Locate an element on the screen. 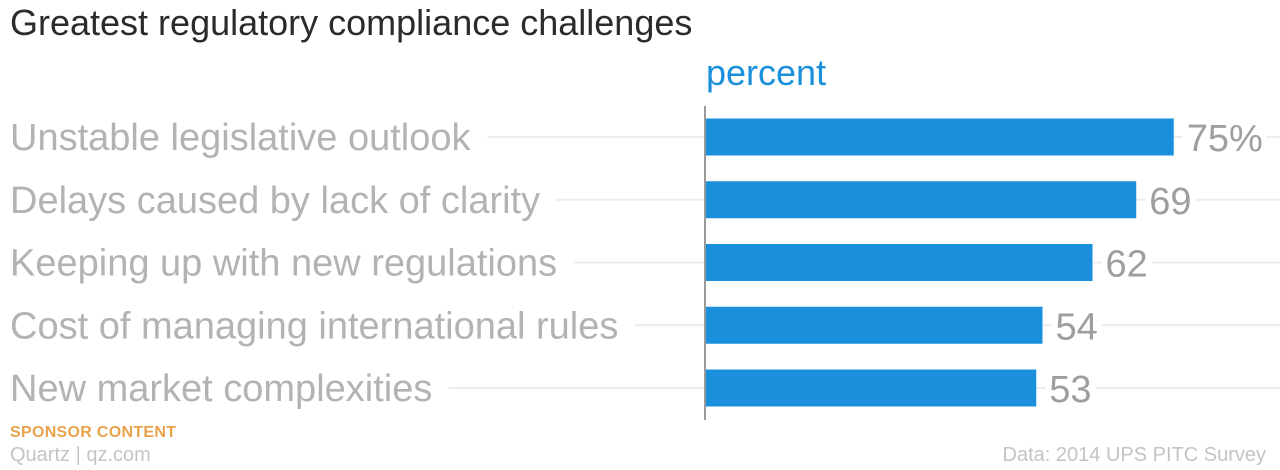 The image size is (1280, 470). value-label: 62 is located at coordinates (1127, 265).